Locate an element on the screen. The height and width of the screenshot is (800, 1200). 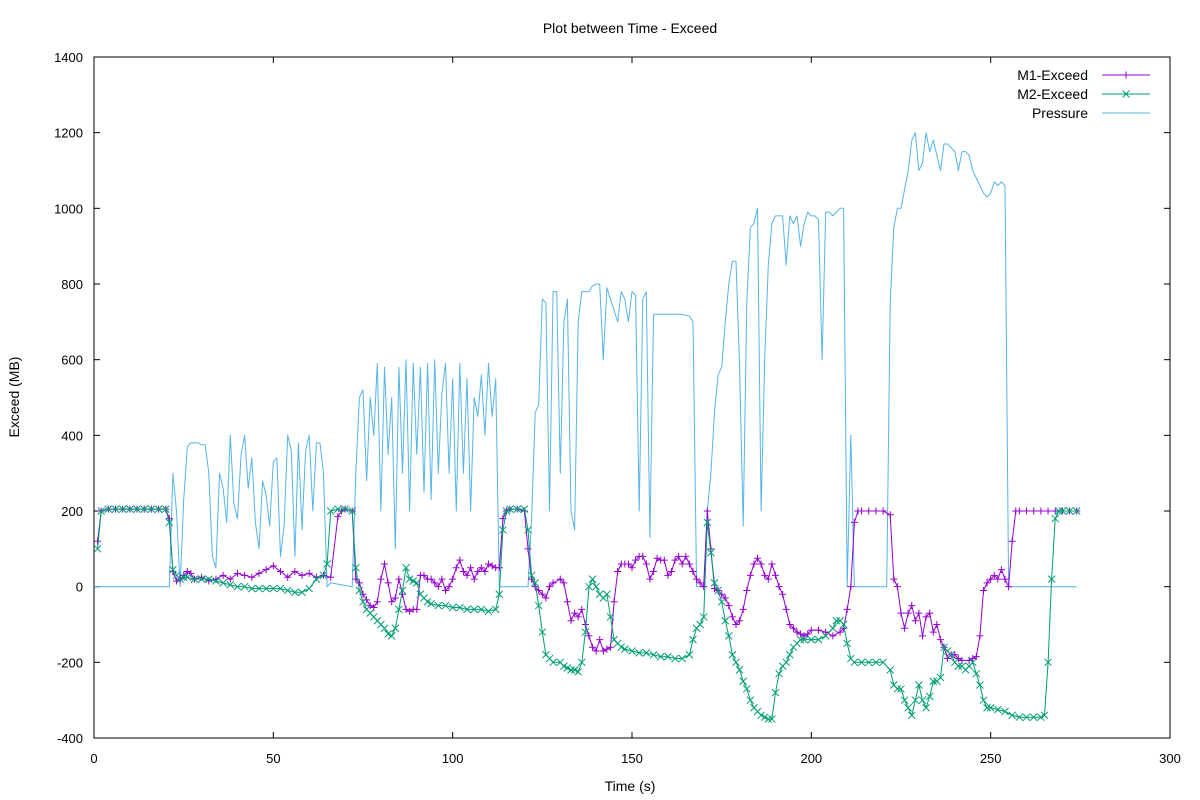
x-tick-label: 200 is located at coordinates (811, 758).